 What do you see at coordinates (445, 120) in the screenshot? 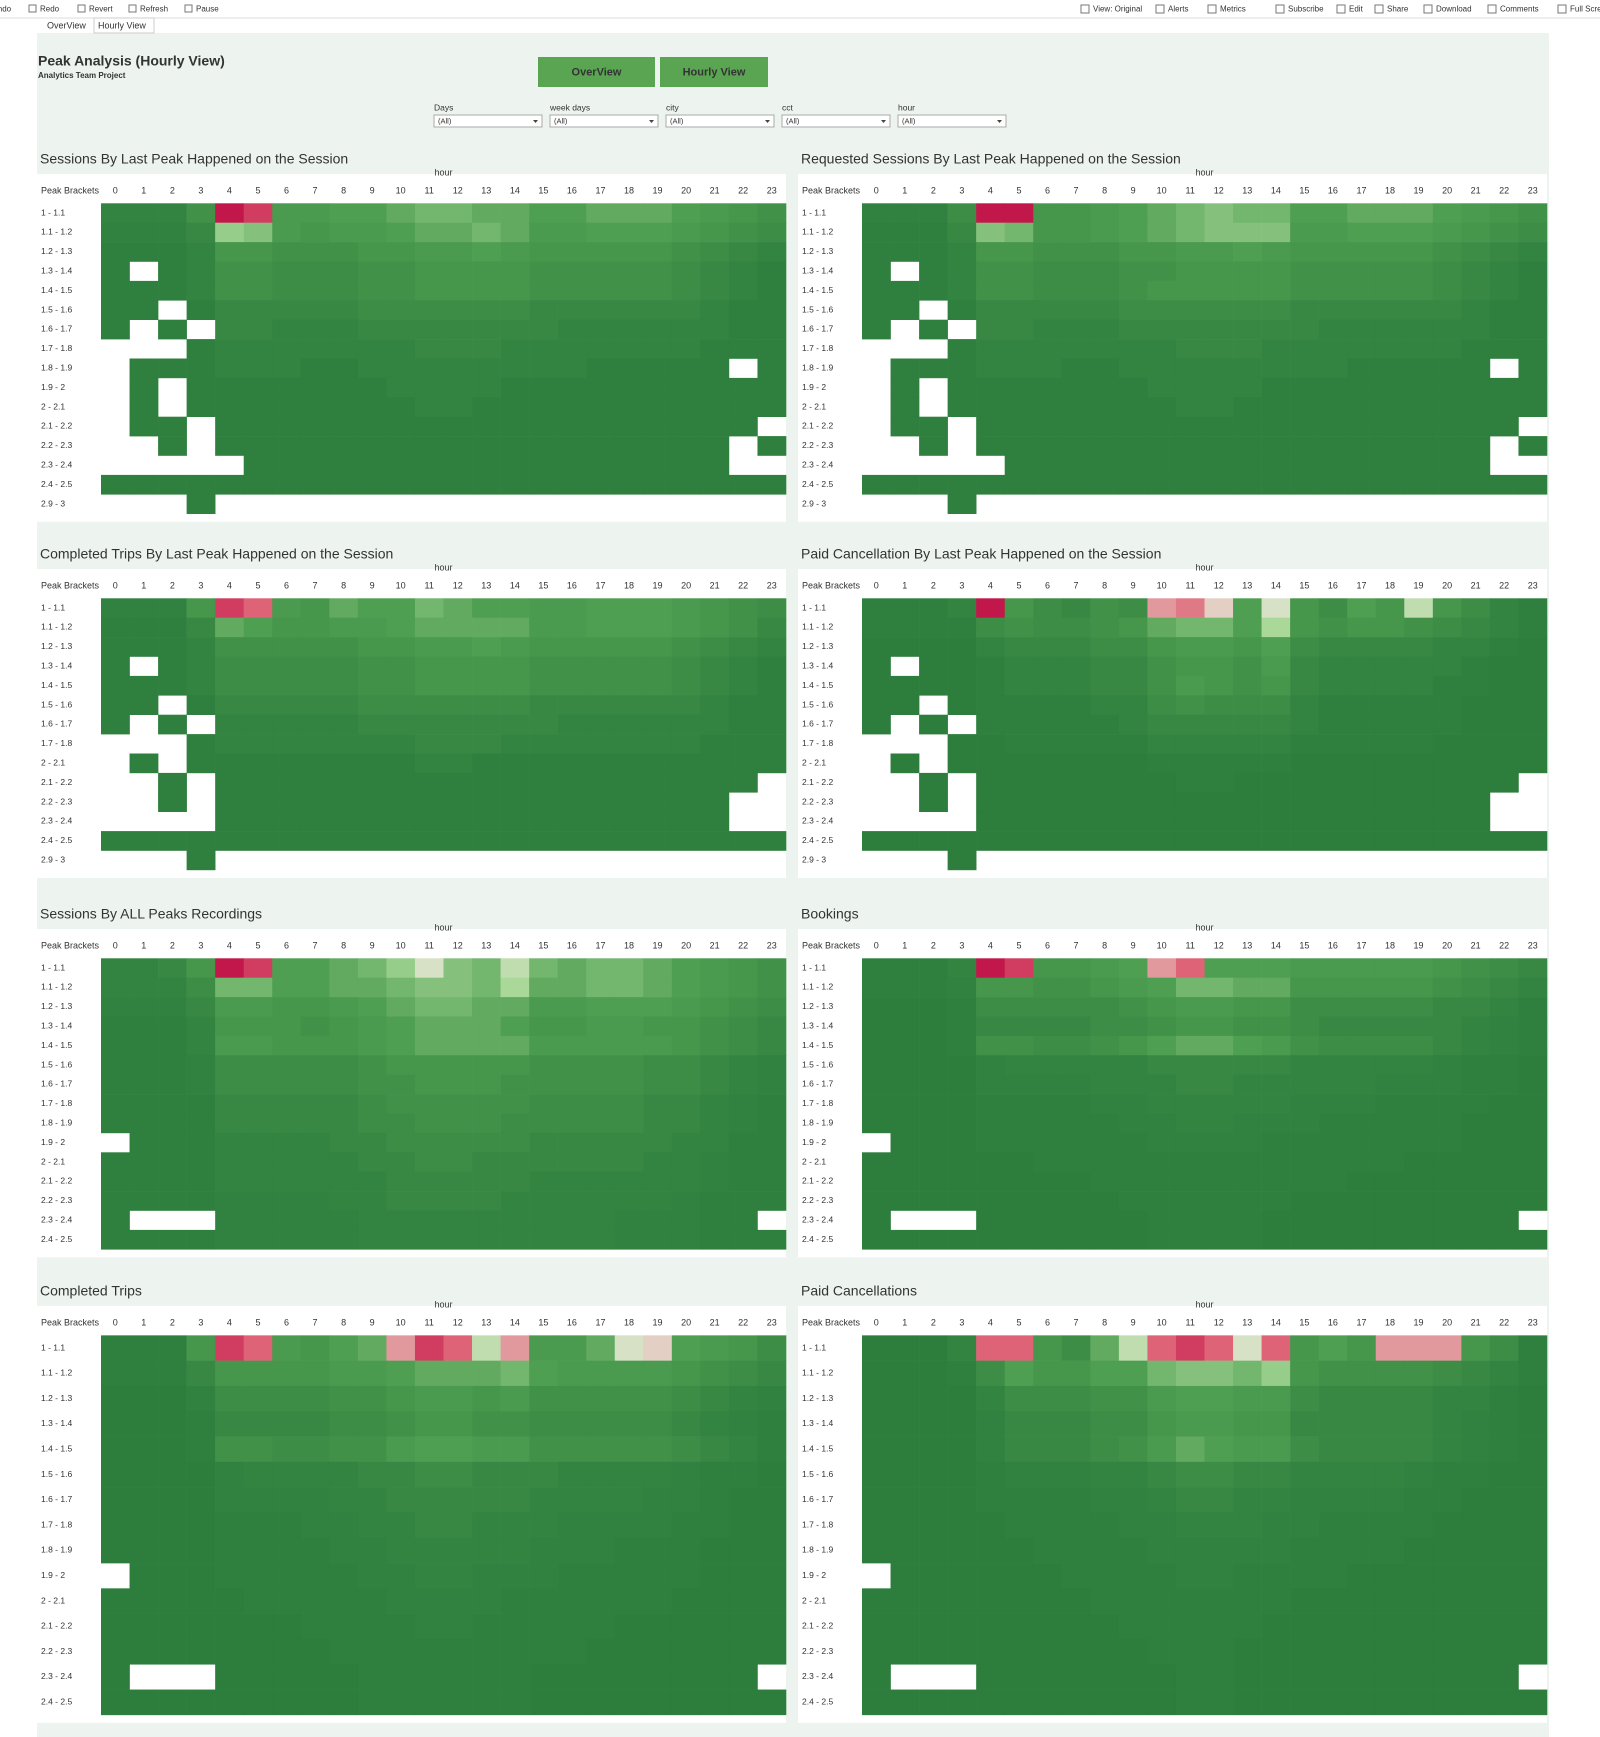
I see `filter-value: (All)` at bounding box center [445, 120].